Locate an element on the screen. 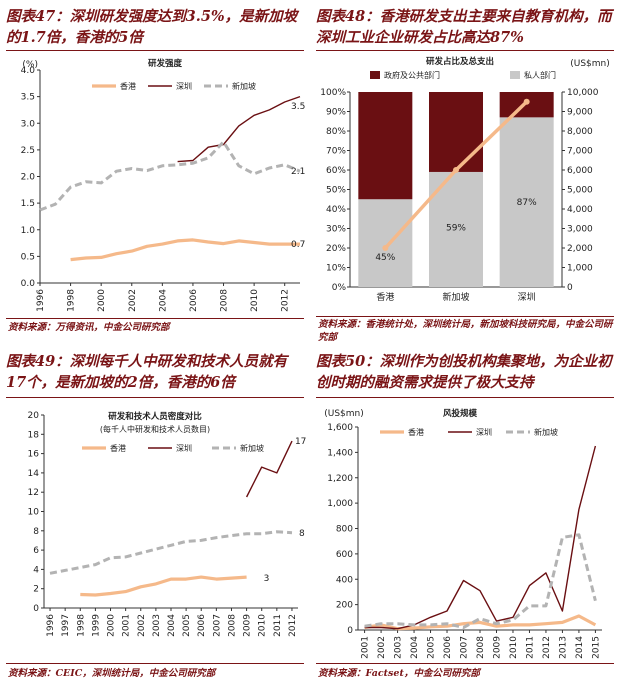  panel-title: 图表48：香港研发支出主要来自教育机构，而深圳工业企业研发占比高达87% is located at coordinates (464, 27).